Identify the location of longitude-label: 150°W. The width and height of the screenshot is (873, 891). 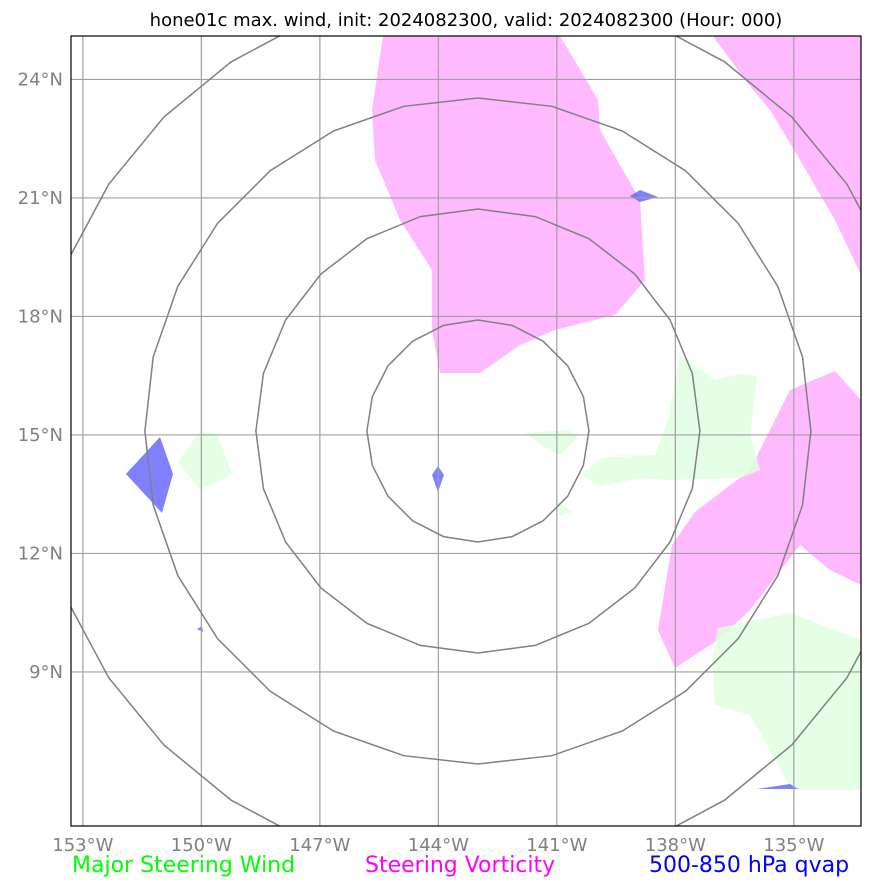
(201, 845).